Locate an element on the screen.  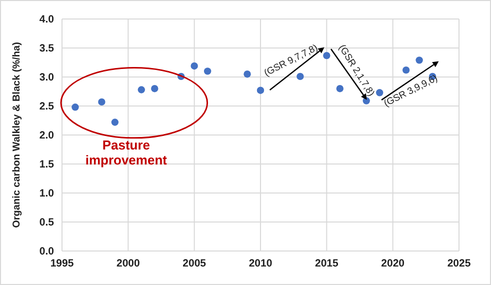
x-tick-label: 1995 is located at coordinates (62, 263).